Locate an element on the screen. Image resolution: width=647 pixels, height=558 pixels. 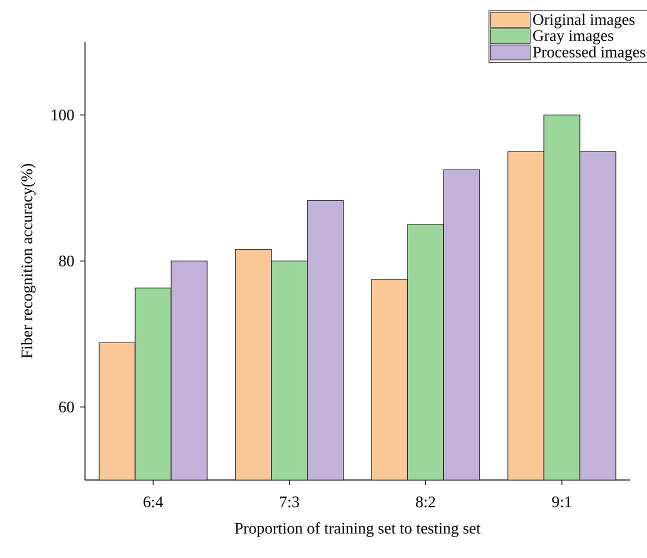
legend-label: Processed images is located at coordinates (589, 53).